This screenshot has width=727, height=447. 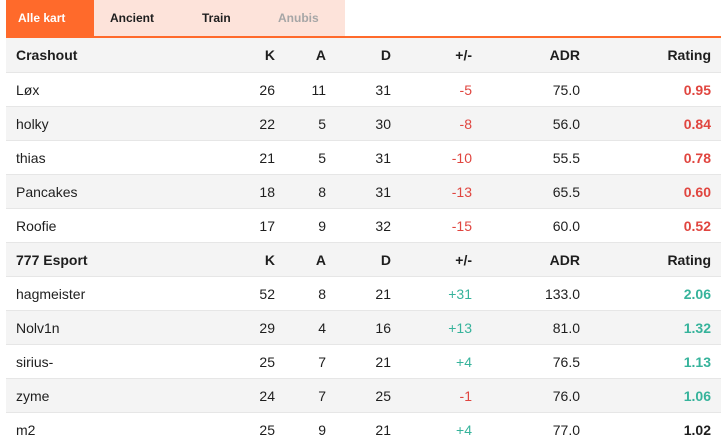 What do you see at coordinates (267, 294) in the screenshot?
I see `kills-value: 52` at bounding box center [267, 294].